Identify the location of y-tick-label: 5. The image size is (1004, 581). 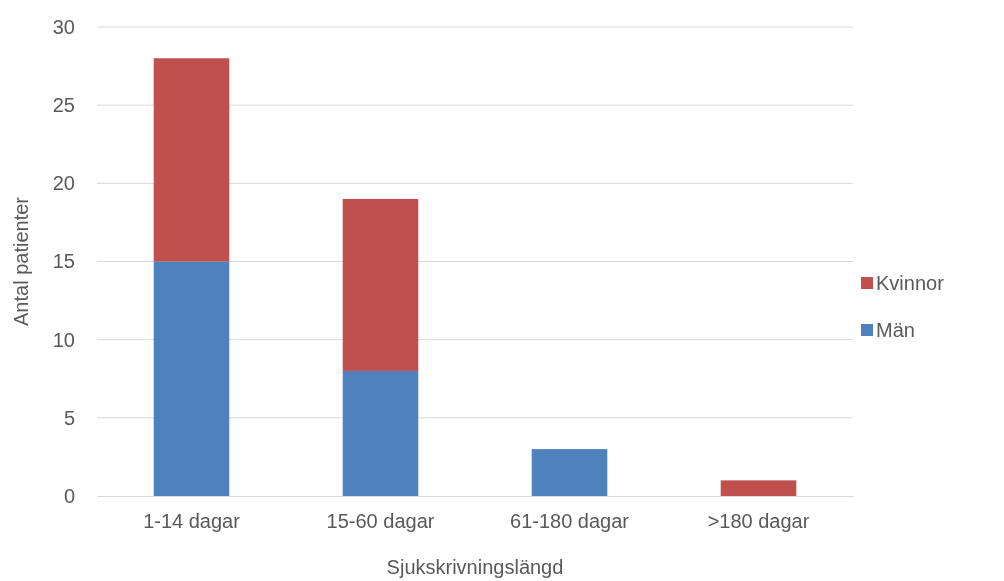
(69, 417).